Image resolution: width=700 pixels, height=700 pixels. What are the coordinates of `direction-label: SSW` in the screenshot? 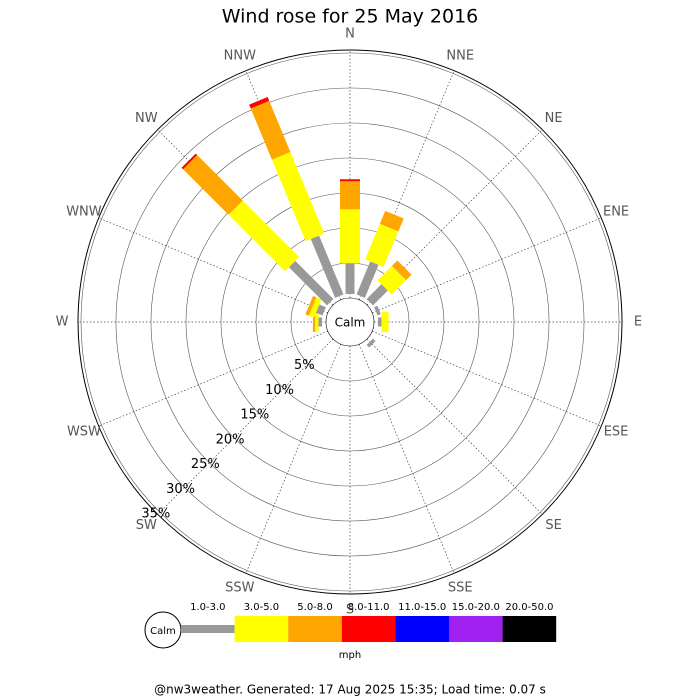 It's located at (240, 588).